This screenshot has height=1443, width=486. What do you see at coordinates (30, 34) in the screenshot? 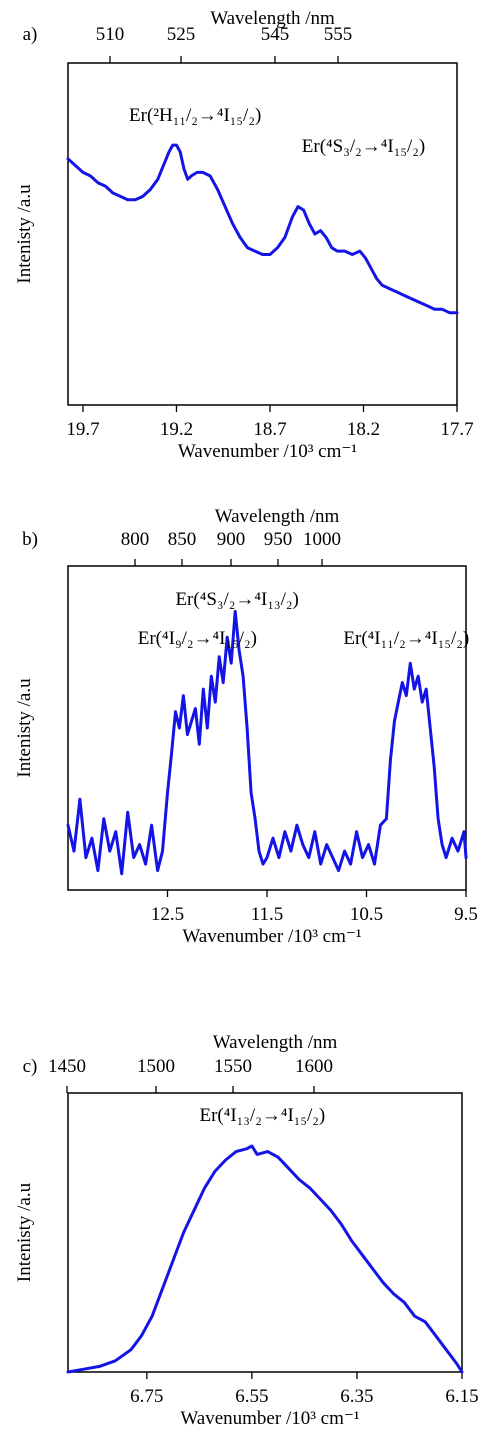
I see `panel-label: a)` at bounding box center [30, 34].